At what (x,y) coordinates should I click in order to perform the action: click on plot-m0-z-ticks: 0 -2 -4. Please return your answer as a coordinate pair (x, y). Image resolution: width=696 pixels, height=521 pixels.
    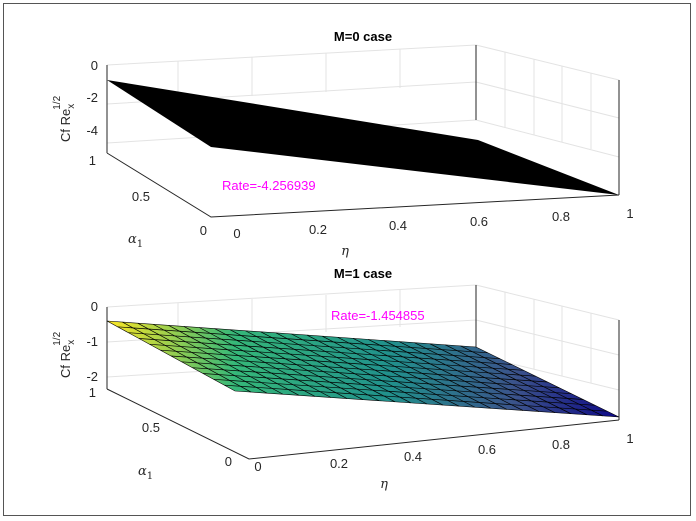
    Looking at the image, I should click on (92, 98).